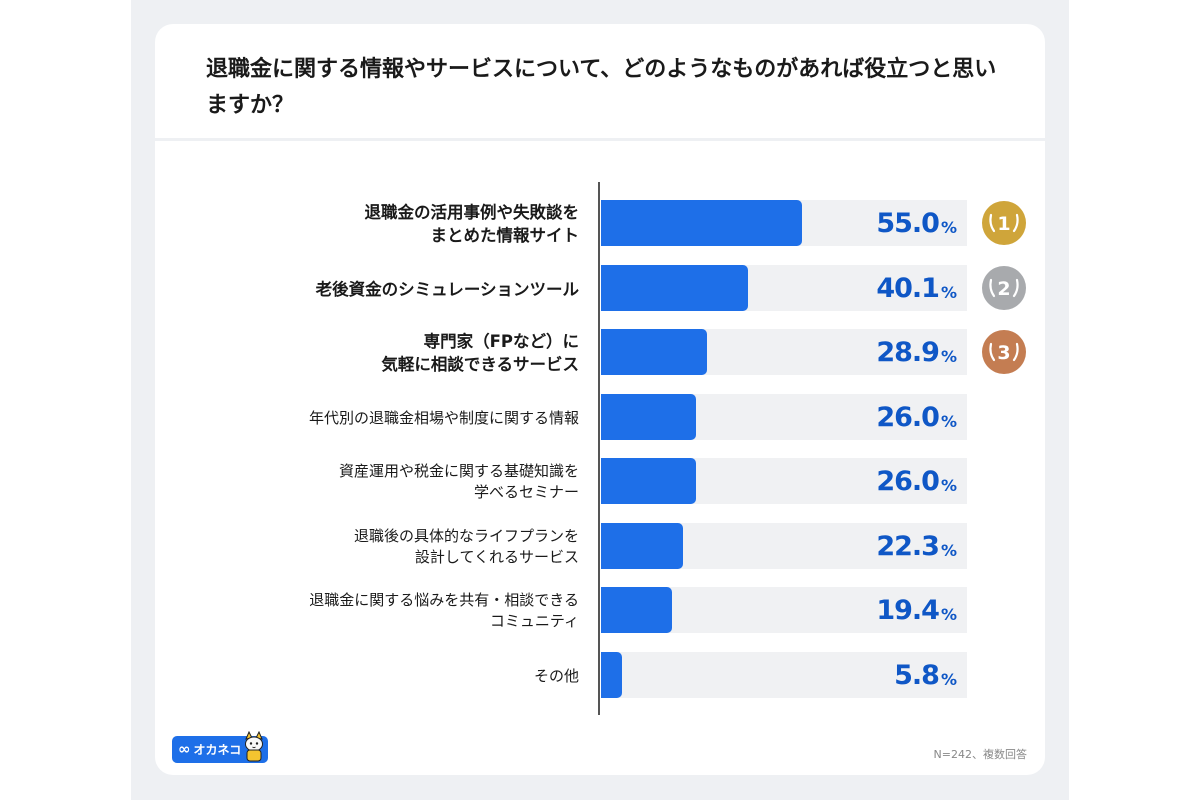 This screenshot has height=800, width=1200. I want to click on value-label: 5.8%, so click(925, 675).